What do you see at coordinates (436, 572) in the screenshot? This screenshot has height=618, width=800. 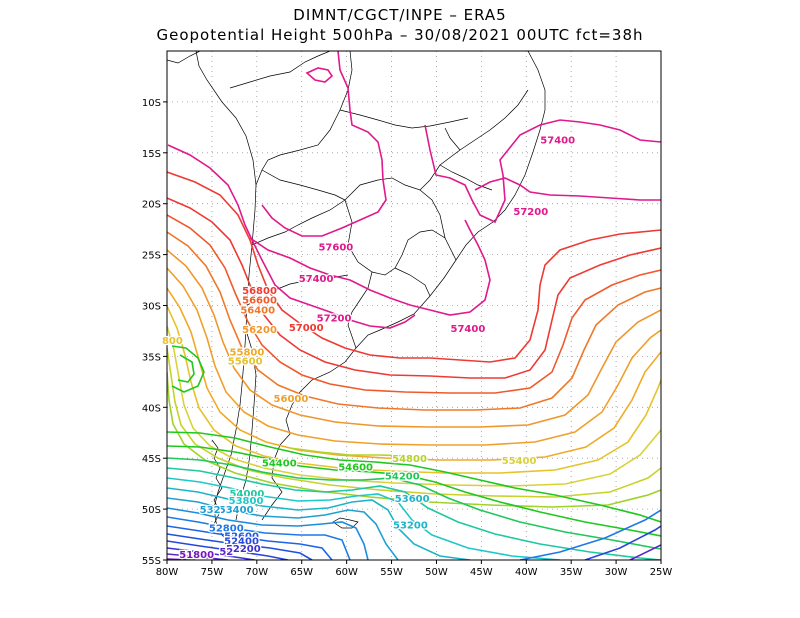 I see `lon-tick-label: 50W` at bounding box center [436, 572].